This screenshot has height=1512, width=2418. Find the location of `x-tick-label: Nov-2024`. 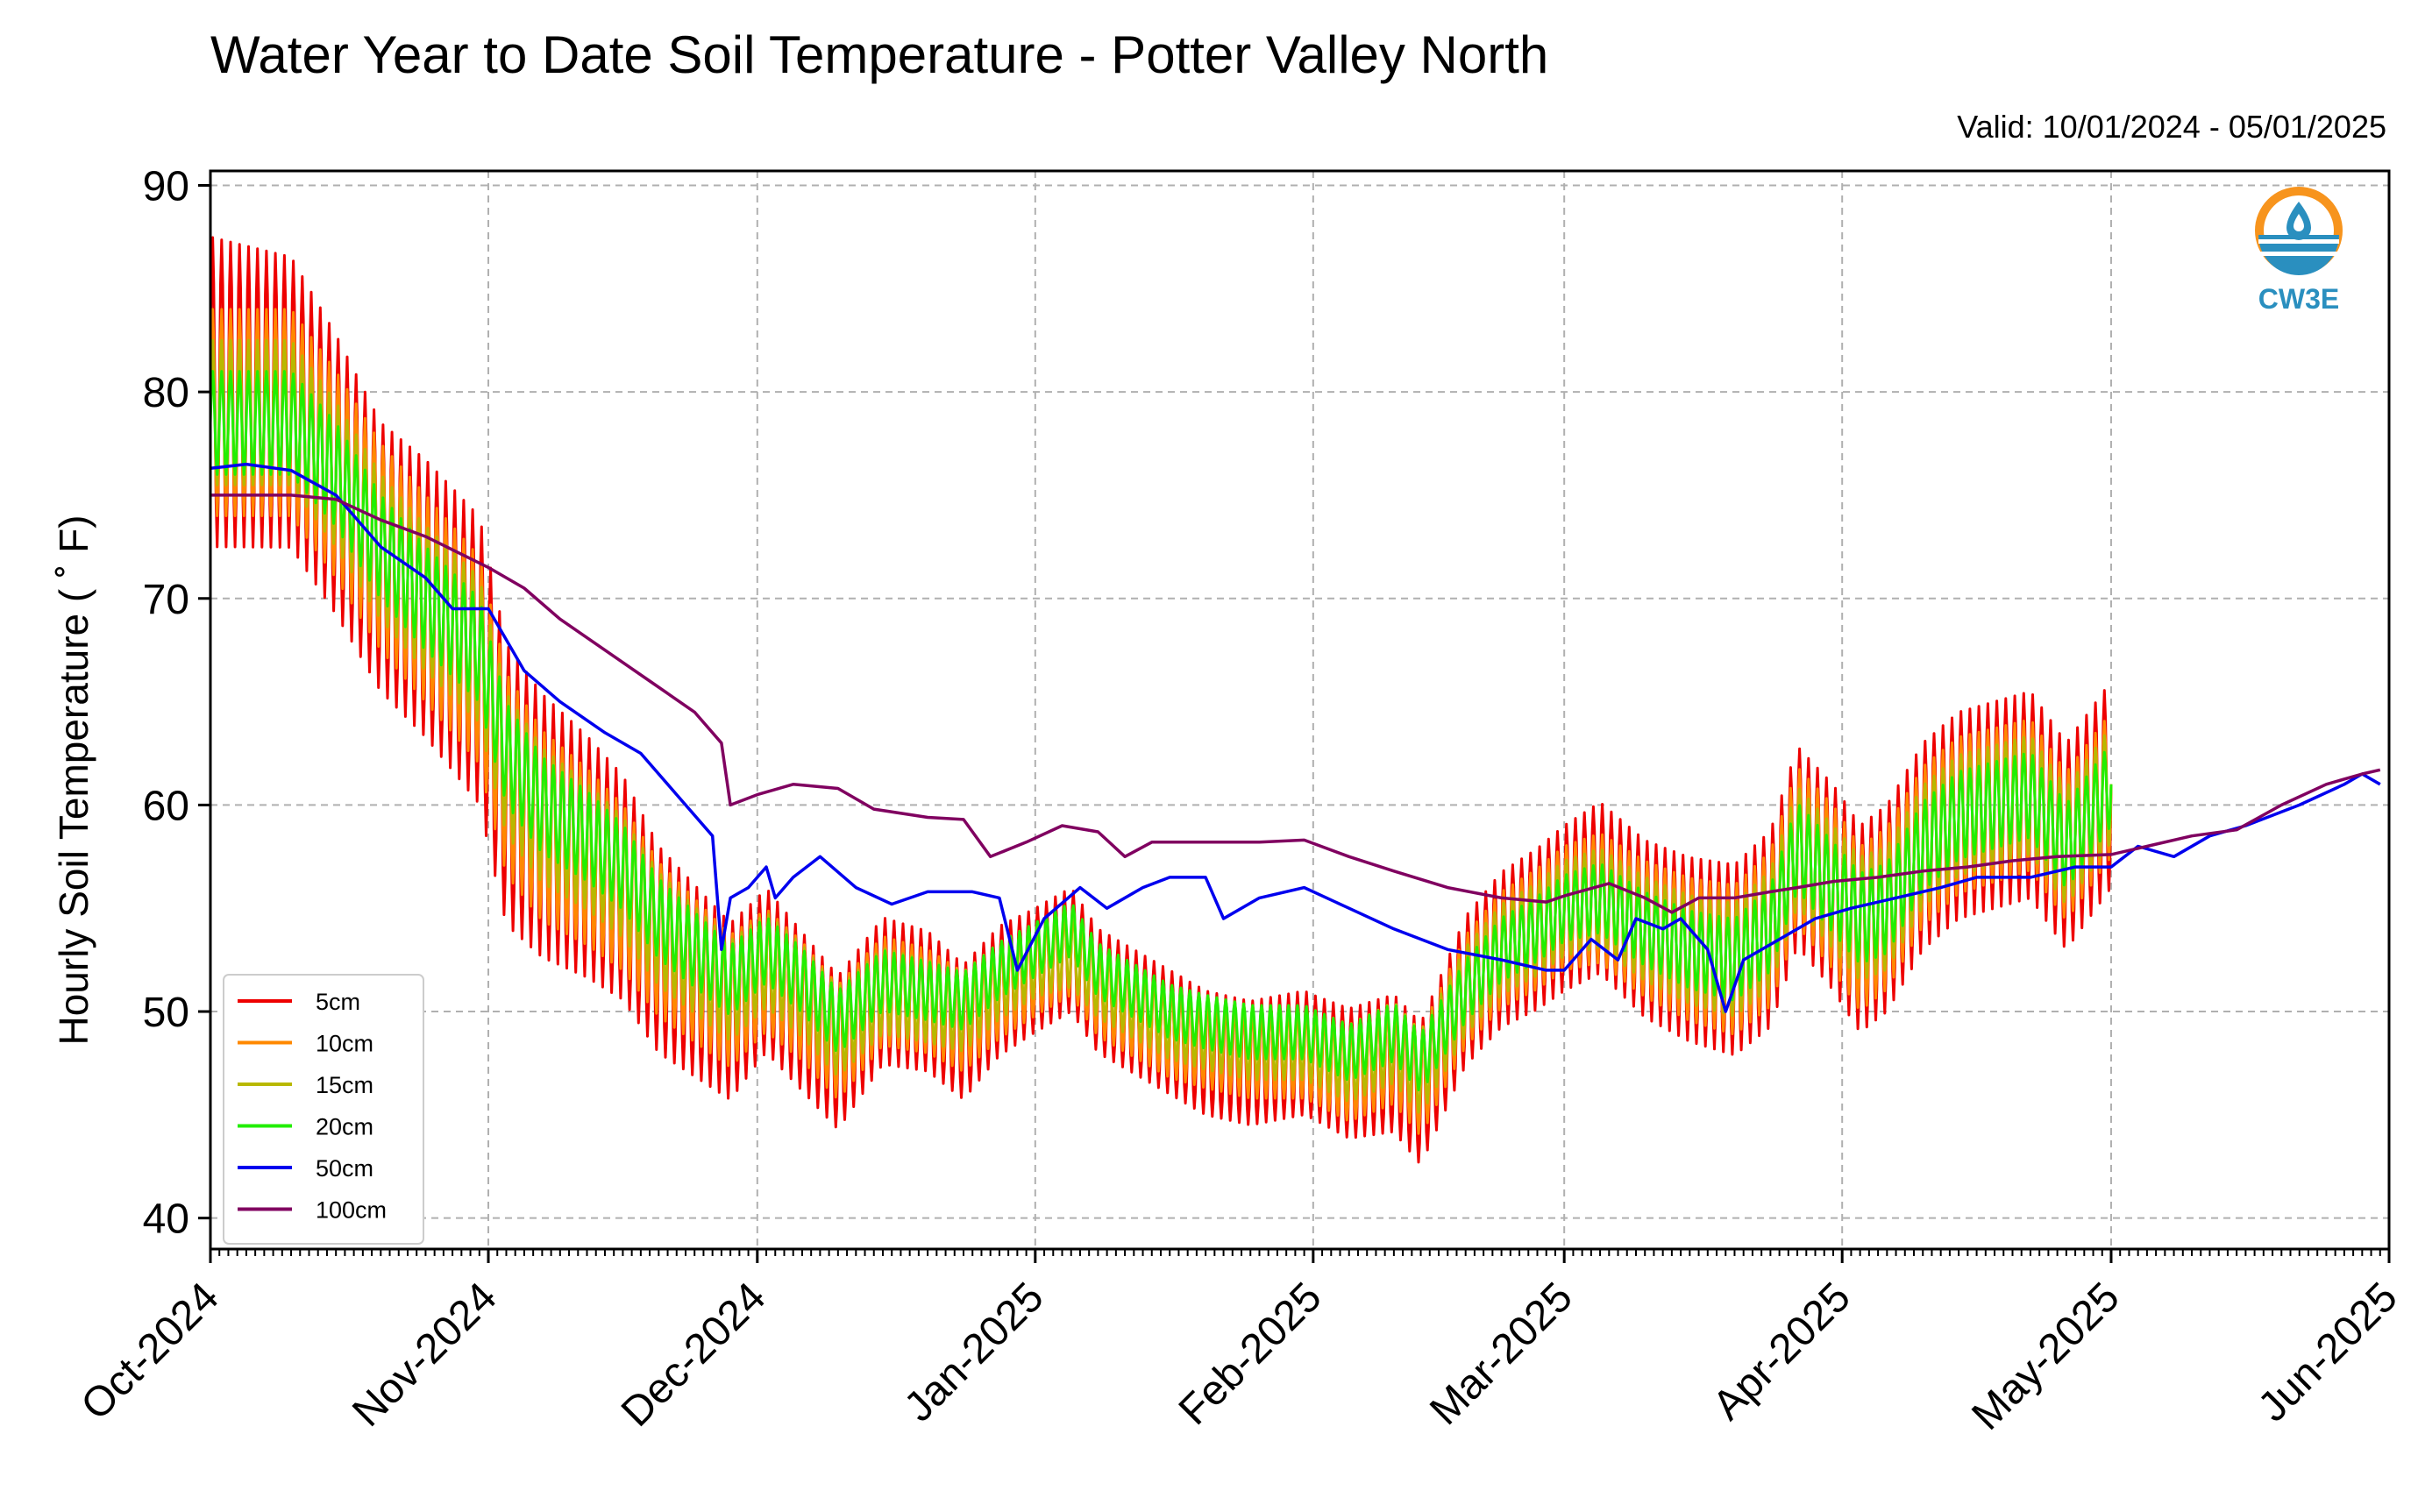

x-tick-label: Nov-2024 is located at coordinates (425, 1355).